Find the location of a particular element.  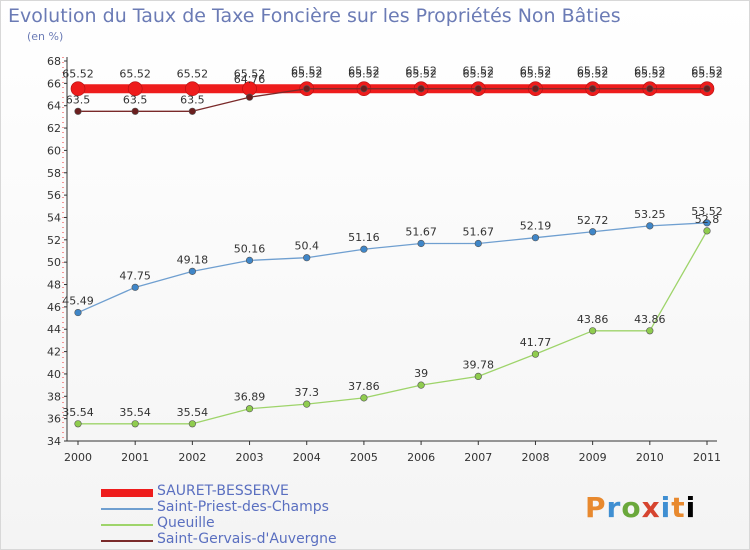

data-label: 52.19 is located at coordinates (536, 226).